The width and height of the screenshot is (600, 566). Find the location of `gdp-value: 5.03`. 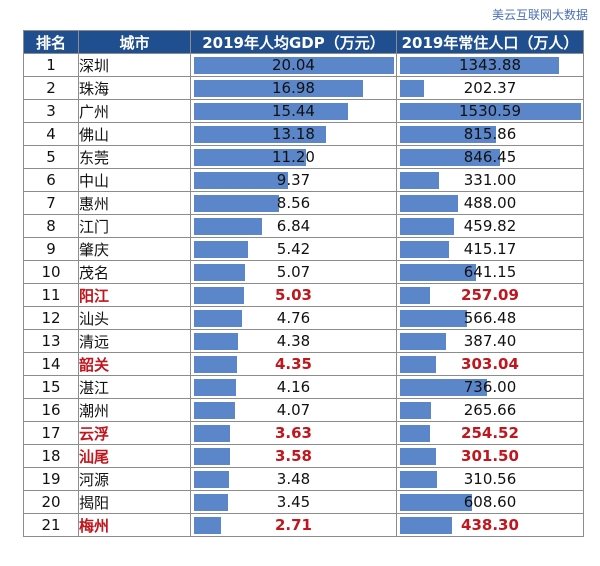

gdp-value: 5.03 is located at coordinates (293, 295).